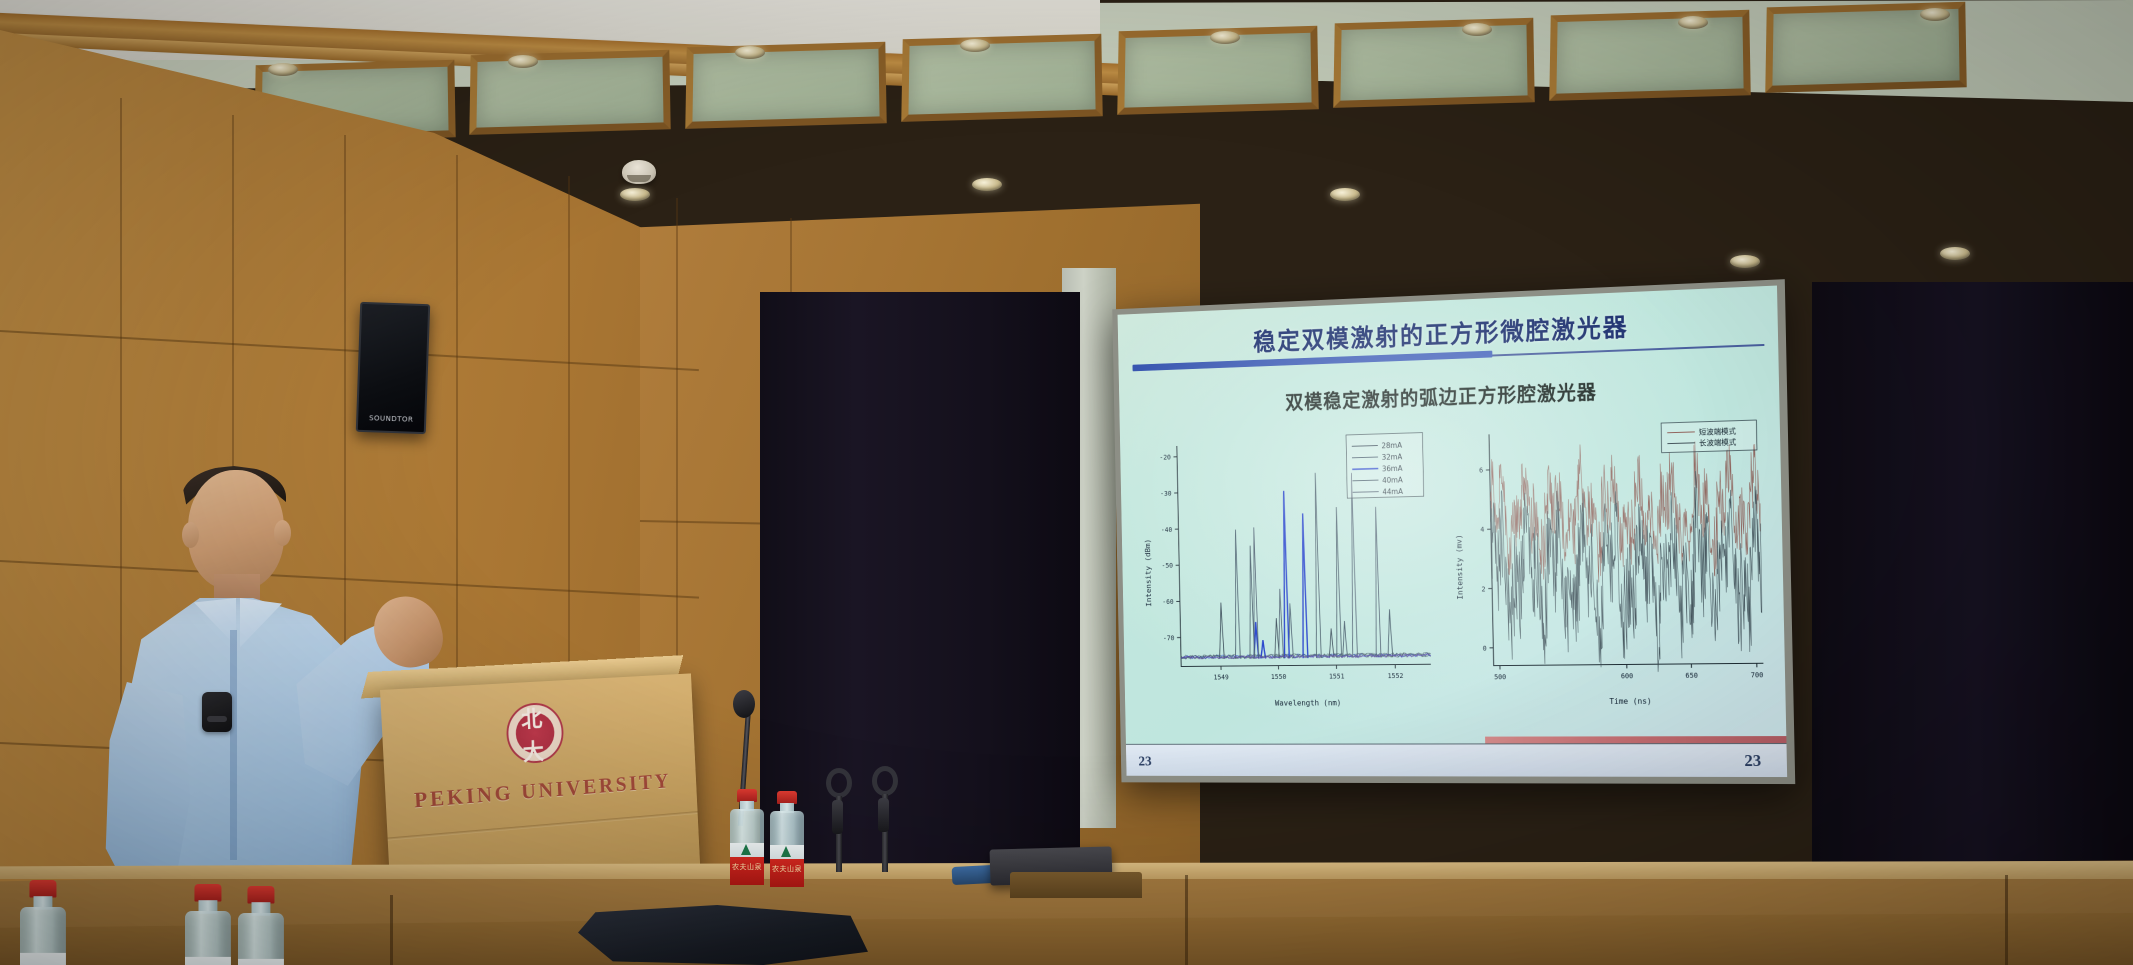 This screenshot has height=965, width=2133. What do you see at coordinates (1972, 592) in the screenshot?
I see `stage-curtain-right` at bounding box center [1972, 592].